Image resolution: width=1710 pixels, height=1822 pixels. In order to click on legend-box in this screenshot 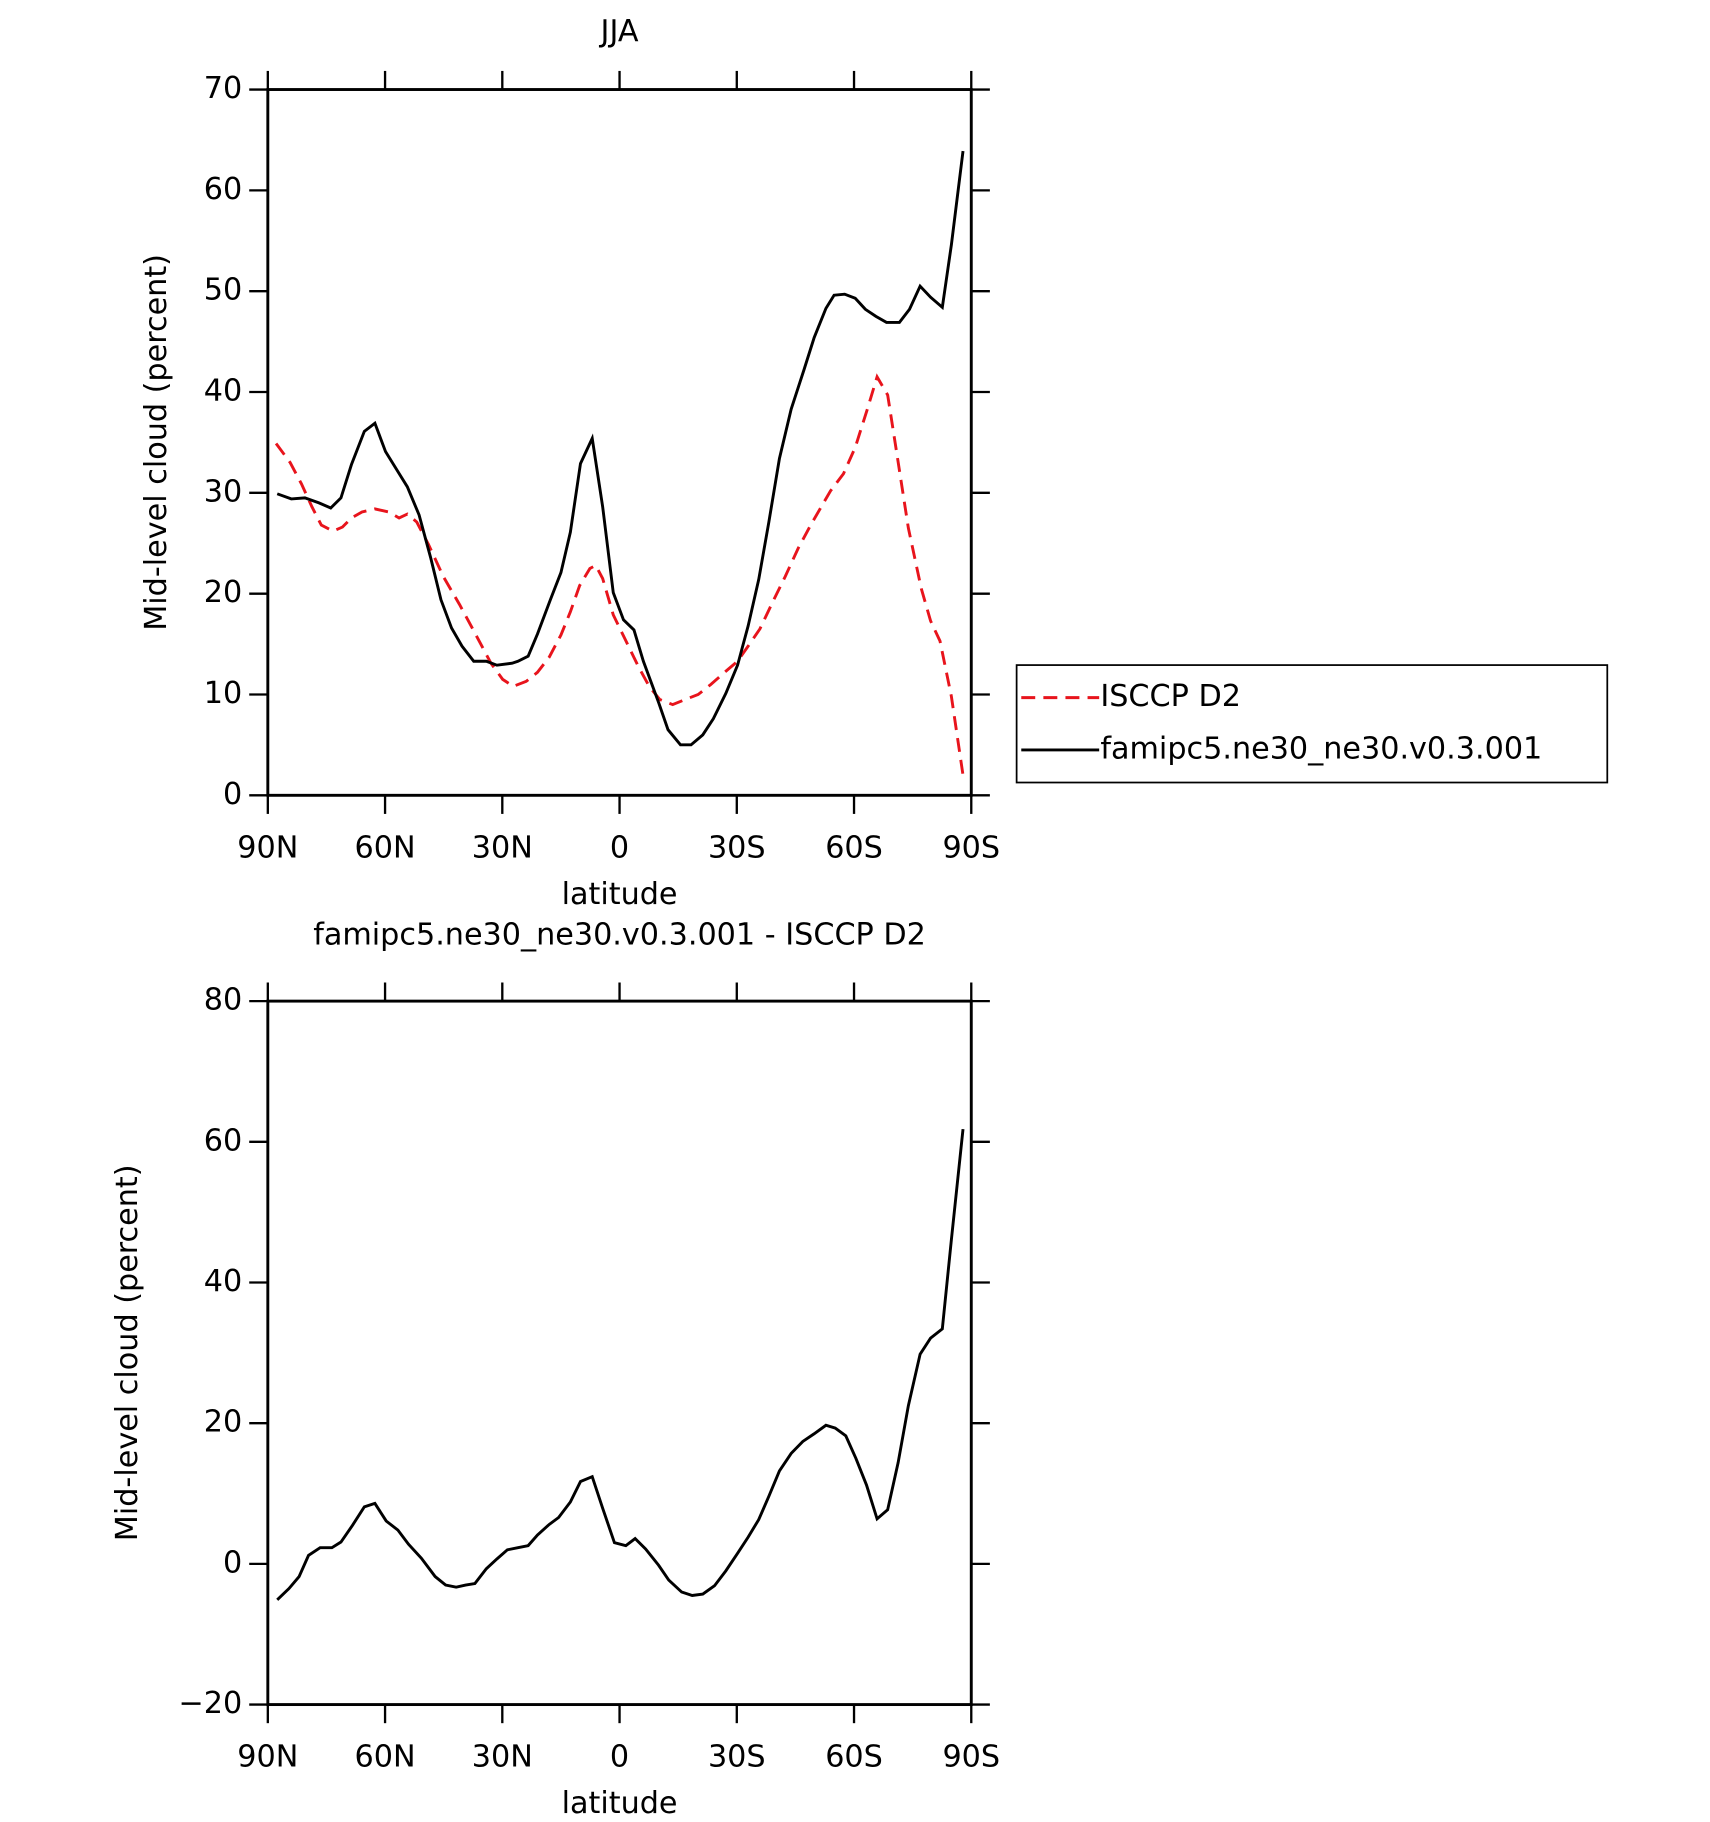, I will do `click(1312, 724)`.